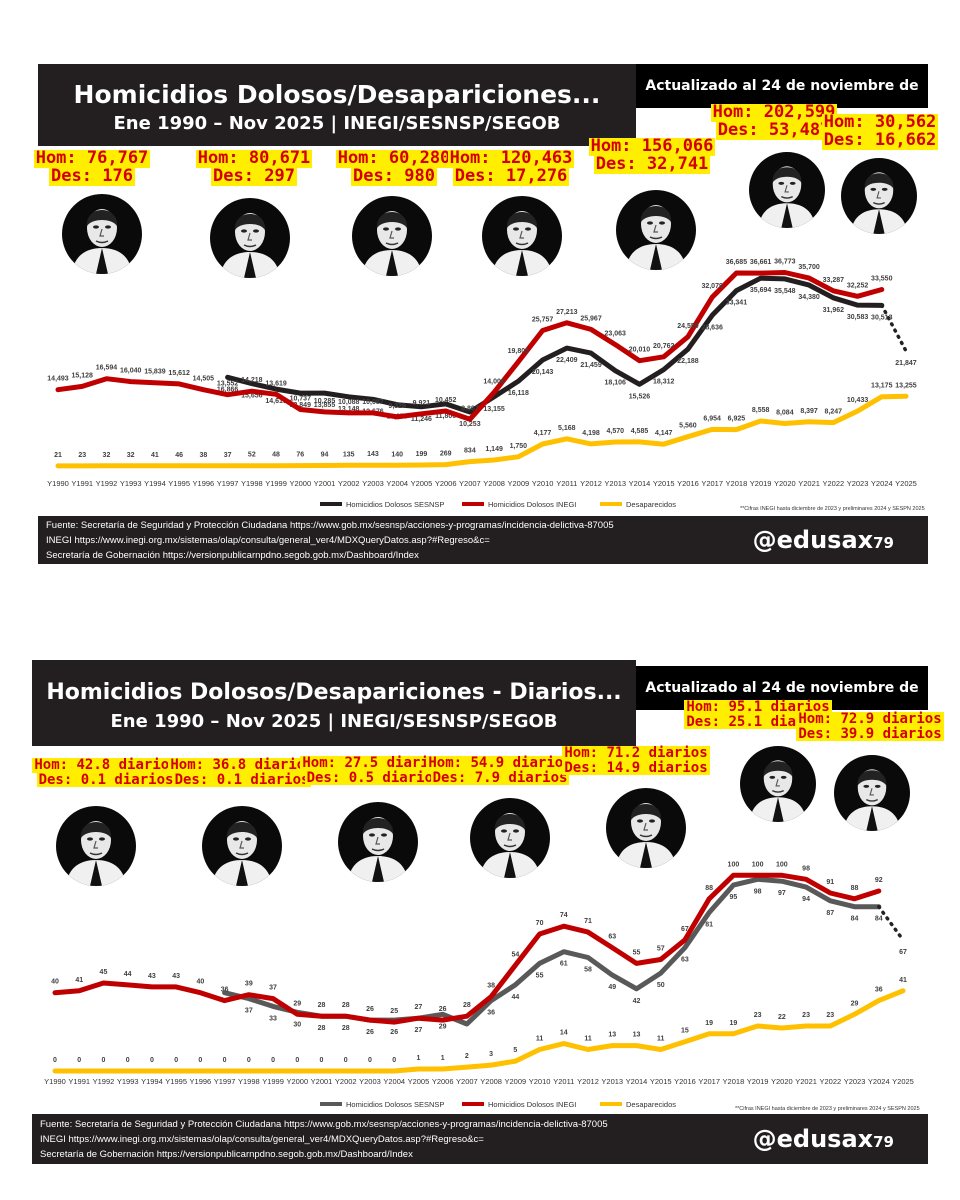  I want to click on disappearances-stat: Des: 980, so click(394, 175).